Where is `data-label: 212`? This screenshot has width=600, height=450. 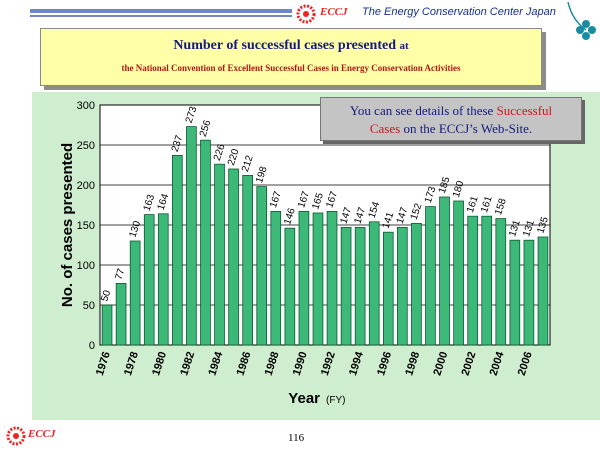 data-label: 212 is located at coordinates (248, 164).